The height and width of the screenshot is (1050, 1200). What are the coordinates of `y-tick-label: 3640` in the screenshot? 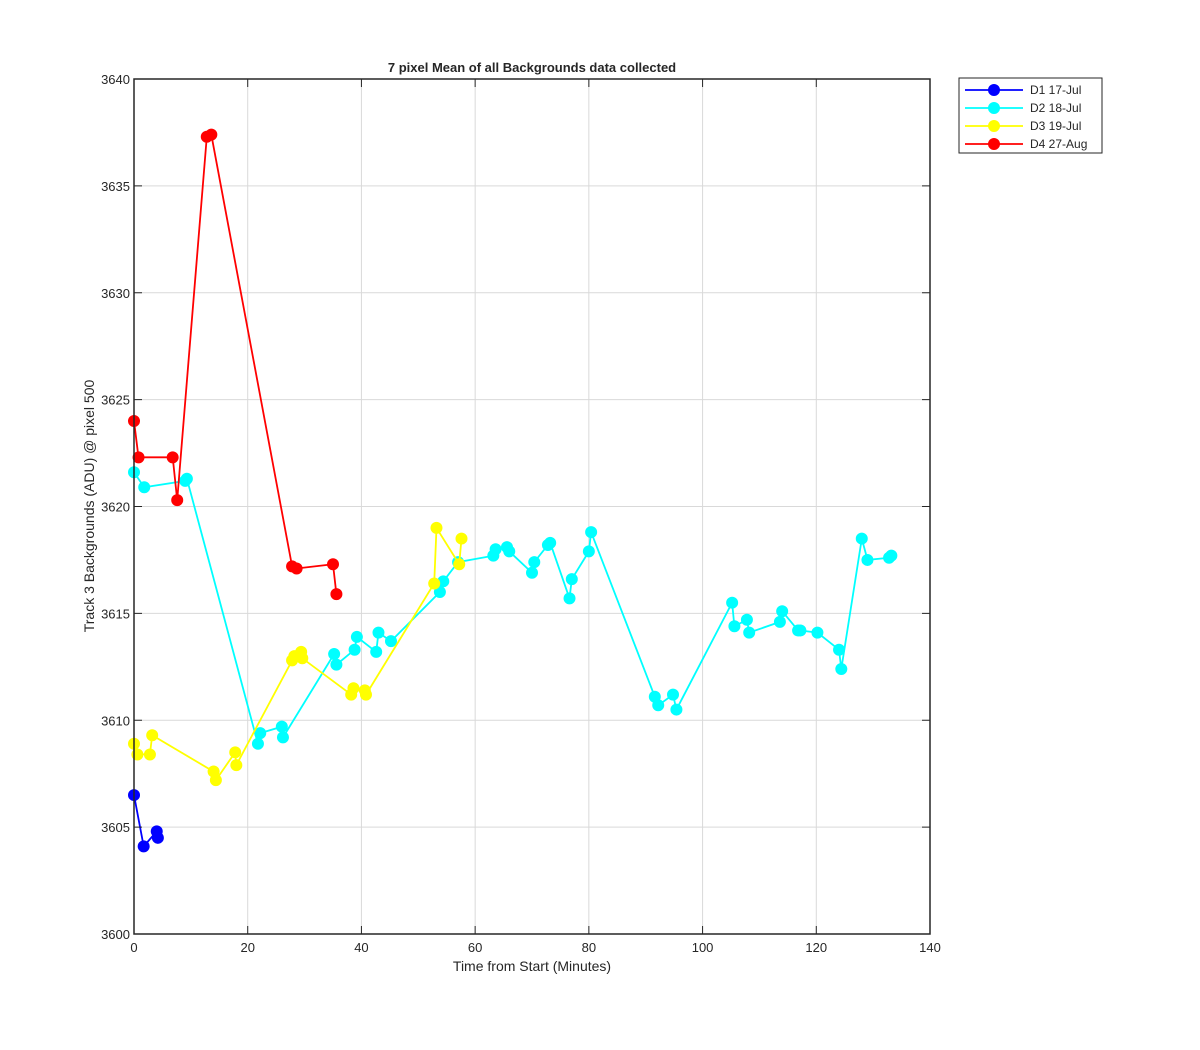 It's located at (115, 79).